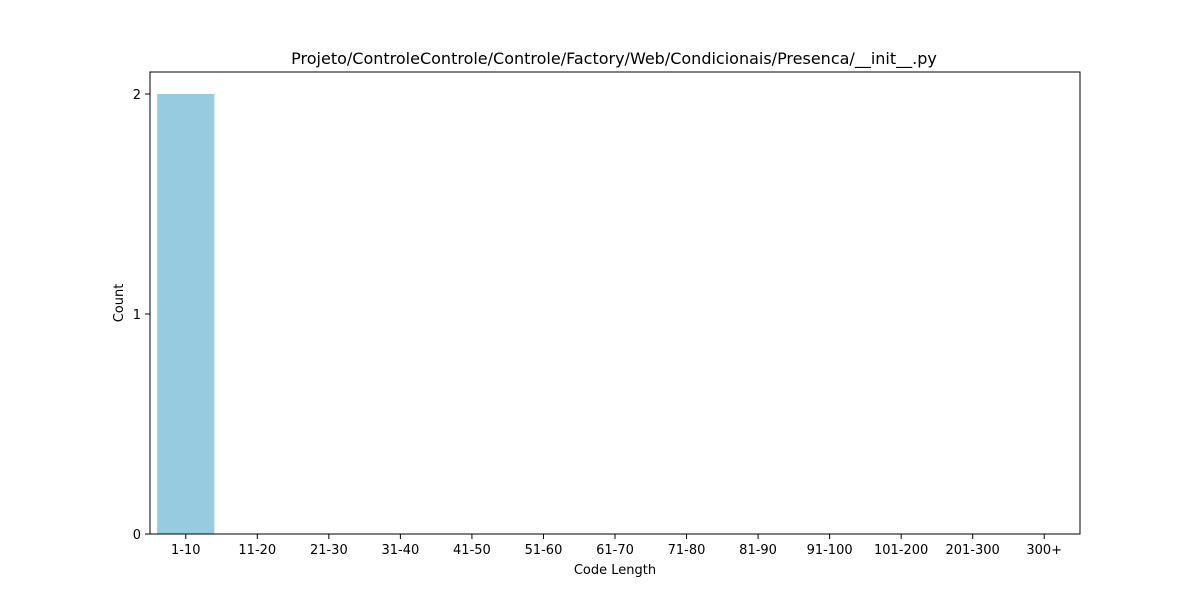 The width and height of the screenshot is (1200, 600). Describe the element at coordinates (119, 303) in the screenshot. I see `y-axis-label: Count` at that location.